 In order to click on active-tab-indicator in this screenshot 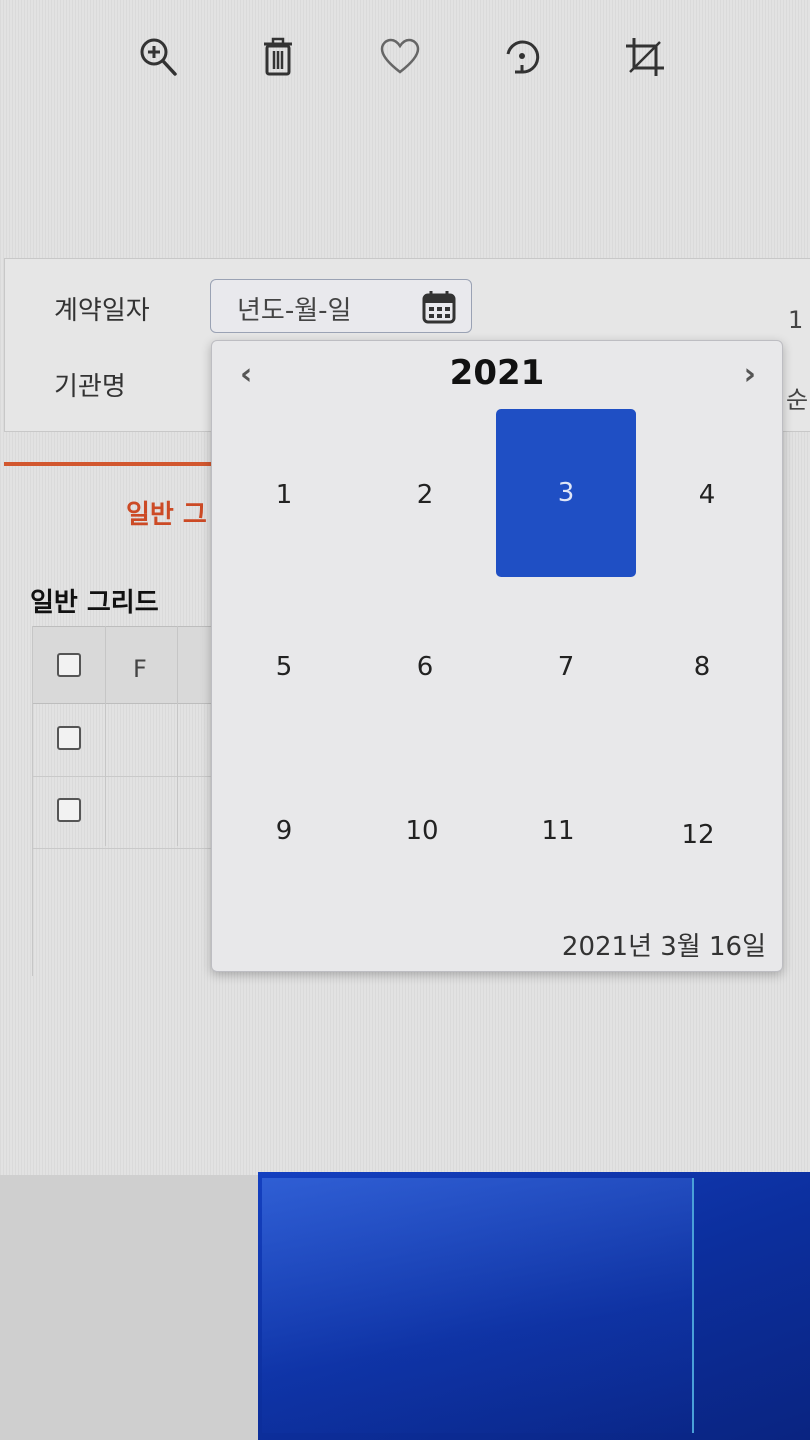, I will do `click(109, 464)`.